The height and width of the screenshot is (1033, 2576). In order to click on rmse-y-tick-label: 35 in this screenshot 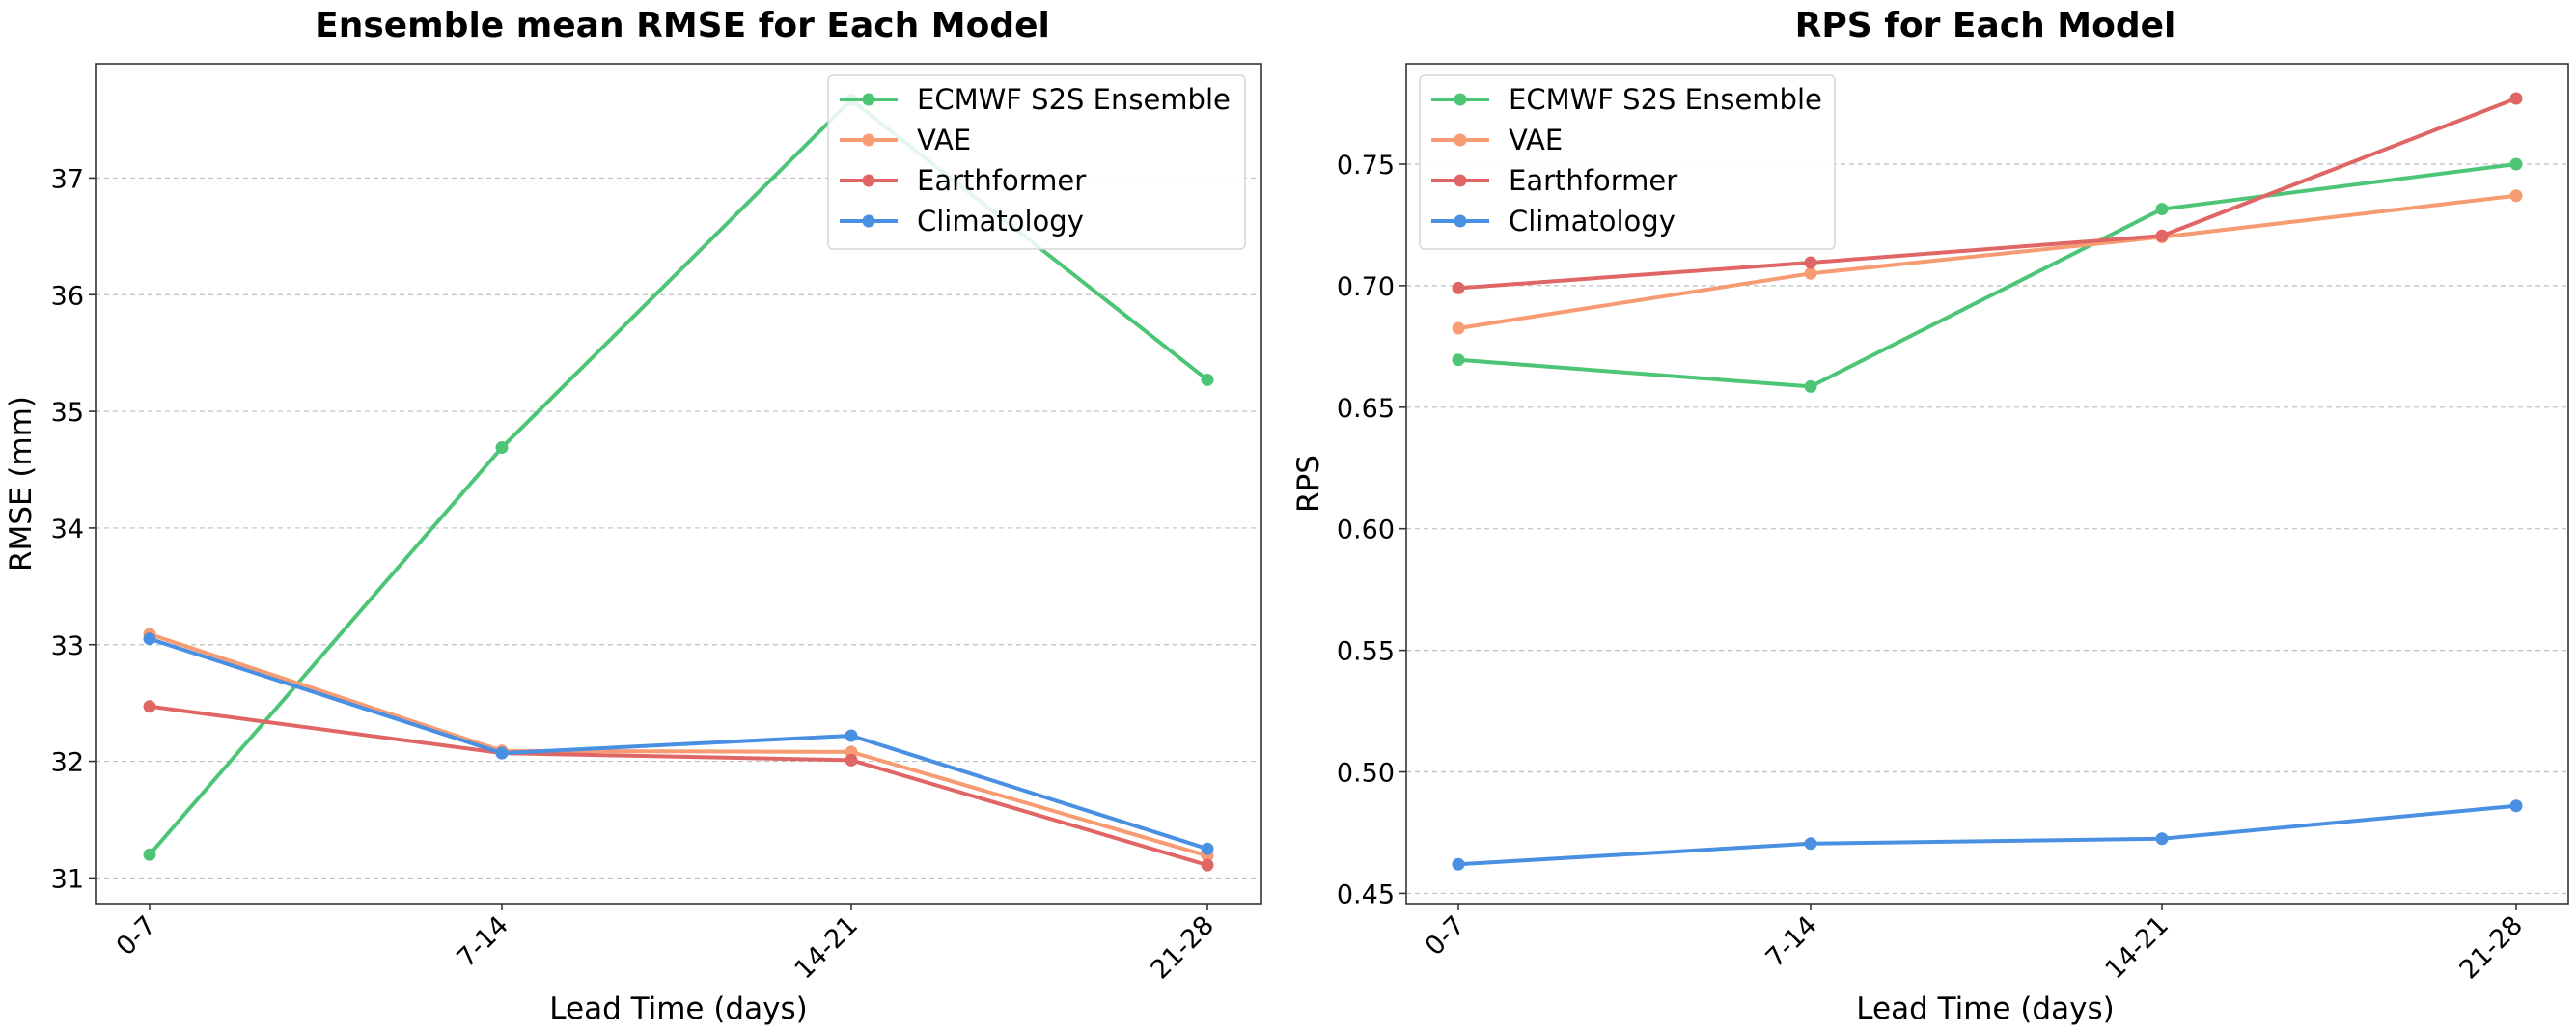, I will do `click(67, 413)`.